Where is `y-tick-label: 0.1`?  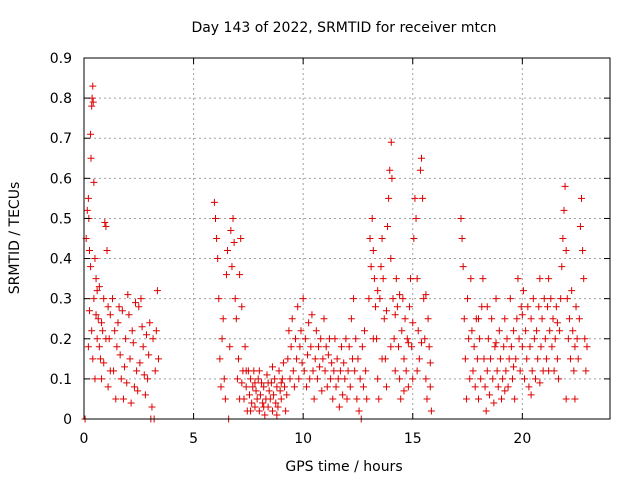 y-tick-label: 0.1 is located at coordinates (61, 380).